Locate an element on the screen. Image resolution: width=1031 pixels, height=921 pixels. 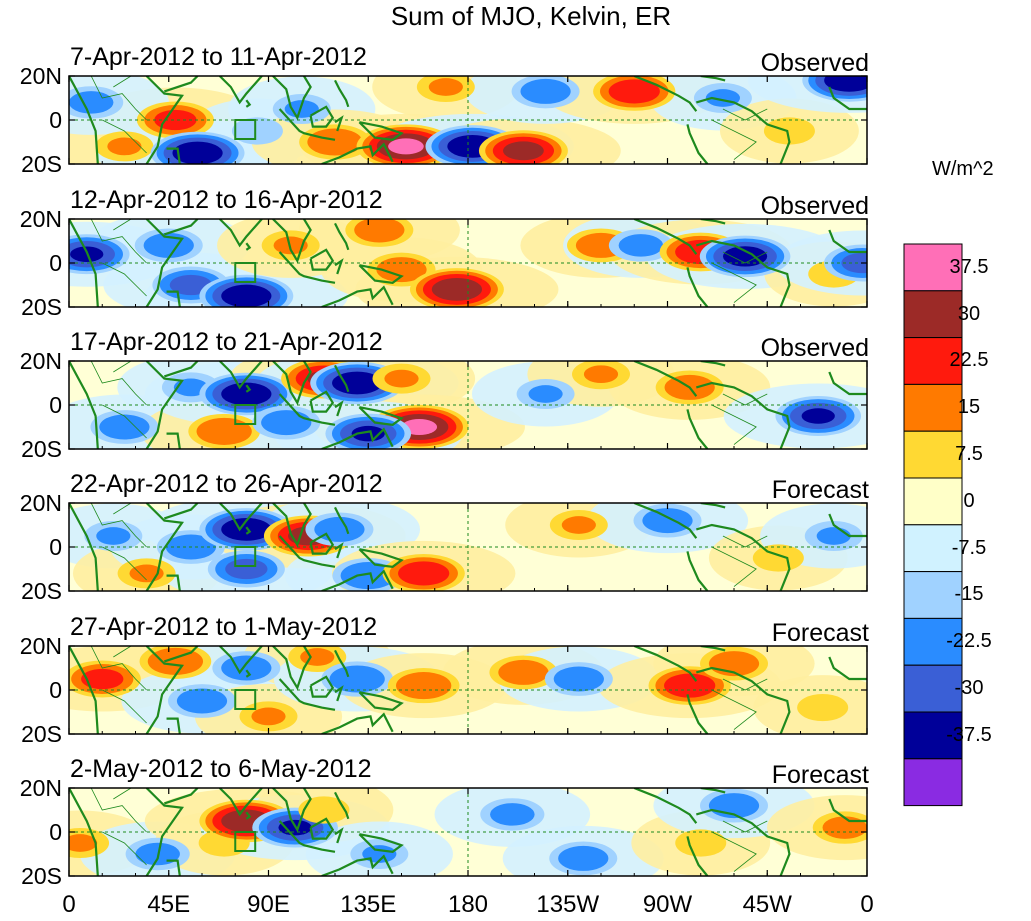
colorbar-level-label: 0 is located at coordinates (969, 500).